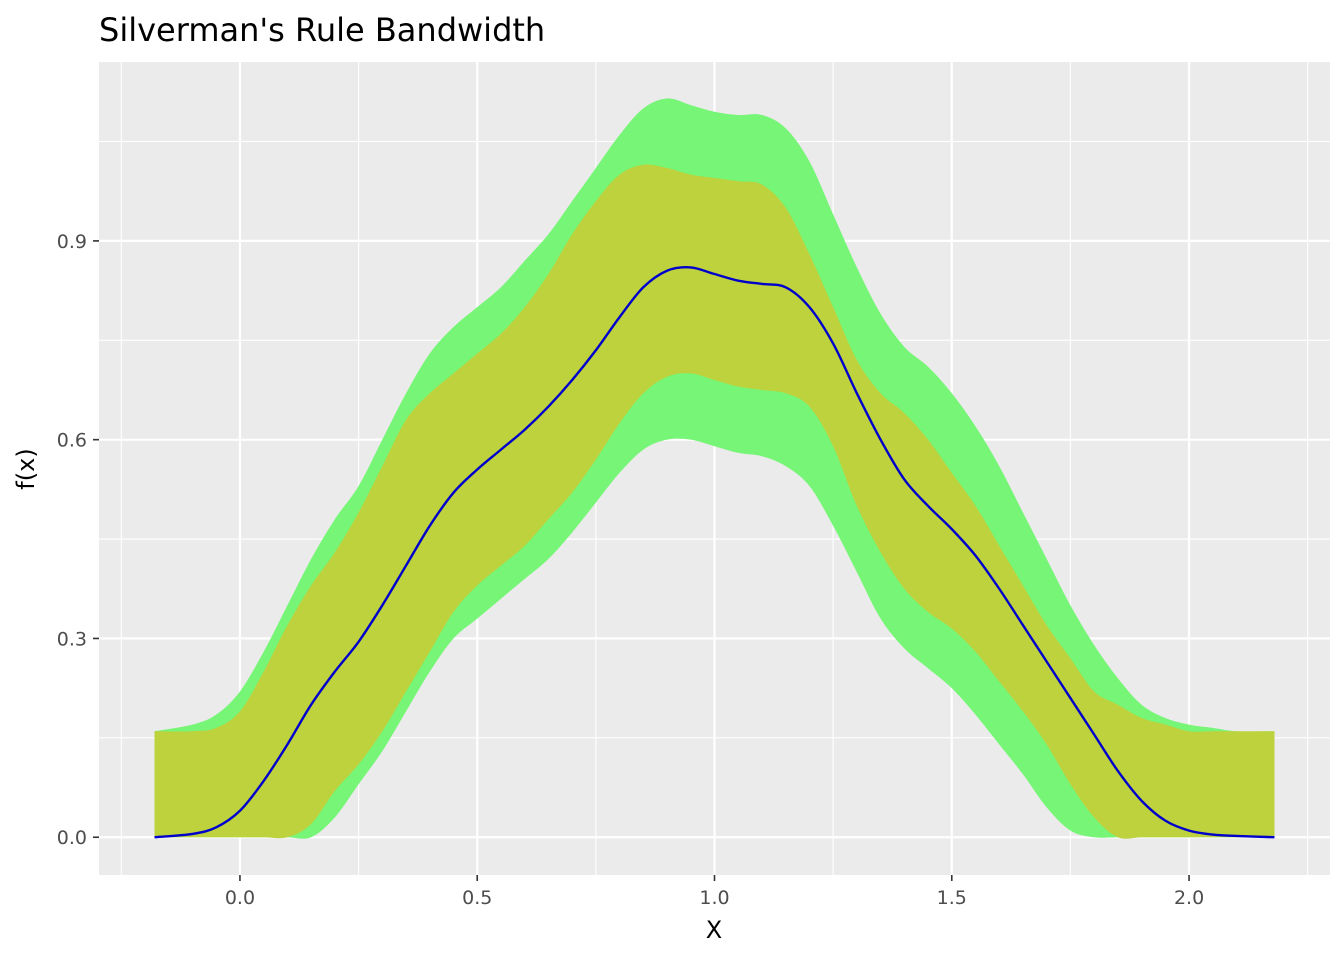 The width and height of the screenshot is (1344, 960). I want to click on x-tick-label: 1.0, so click(714, 898).